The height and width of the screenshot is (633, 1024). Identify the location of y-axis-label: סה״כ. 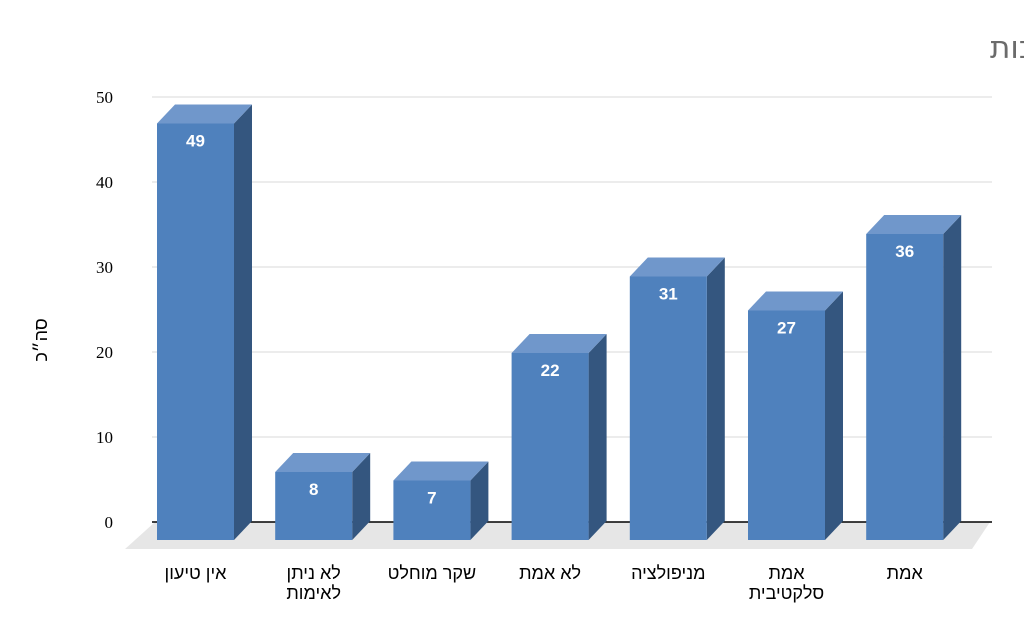
(41, 339).